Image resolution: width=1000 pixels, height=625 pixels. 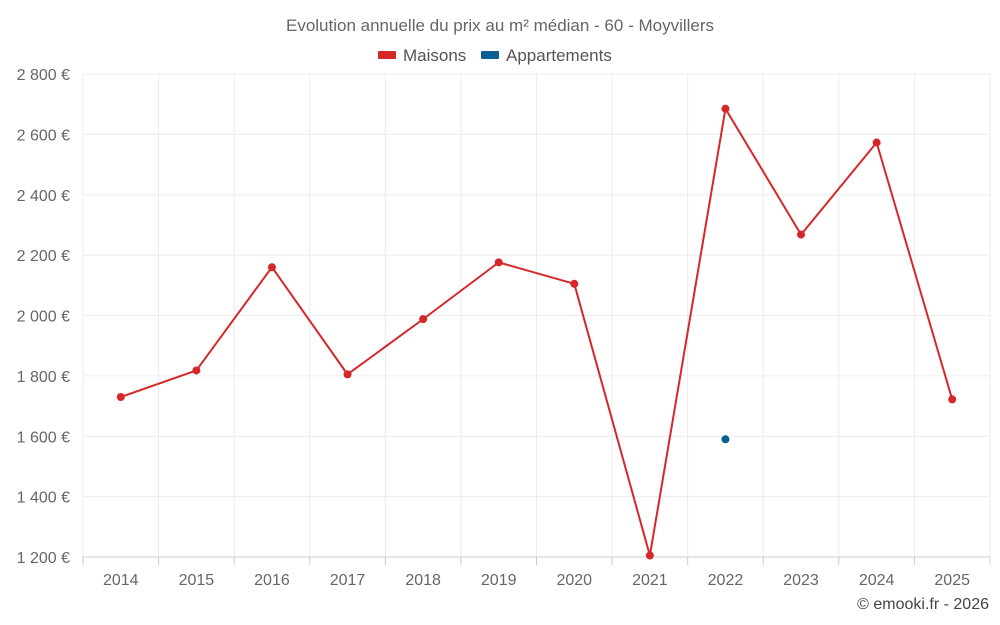 What do you see at coordinates (43, 75) in the screenshot?
I see `y-tick-label: 2 800 €` at bounding box center [43, 75].